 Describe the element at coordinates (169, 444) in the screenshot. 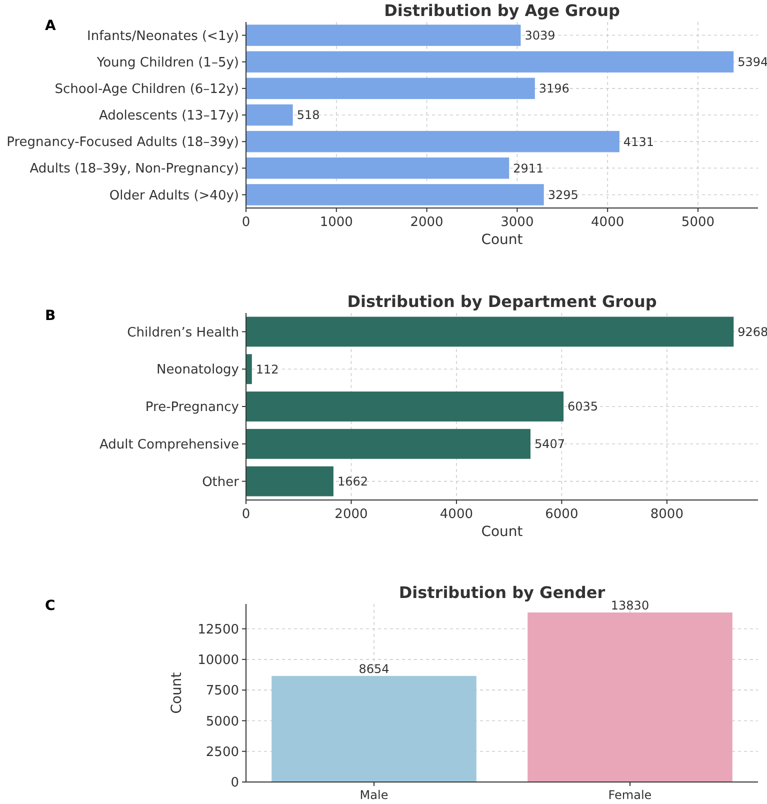

I see `y-tick-label: Adult Comprehensive` at that location.